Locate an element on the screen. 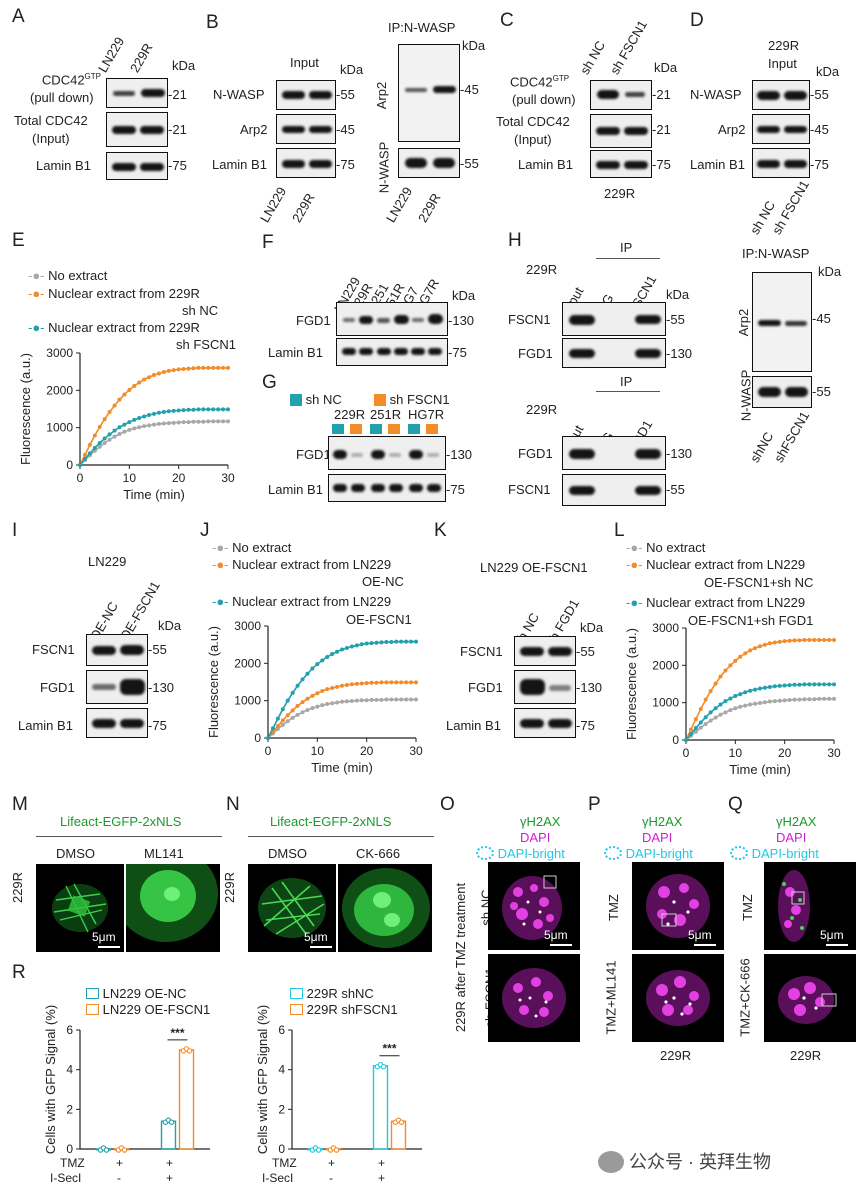 Image resolution: width=865 pixels, height=1194 pixels. legend-dapi: DAPI is located at coordinates (535, 837).